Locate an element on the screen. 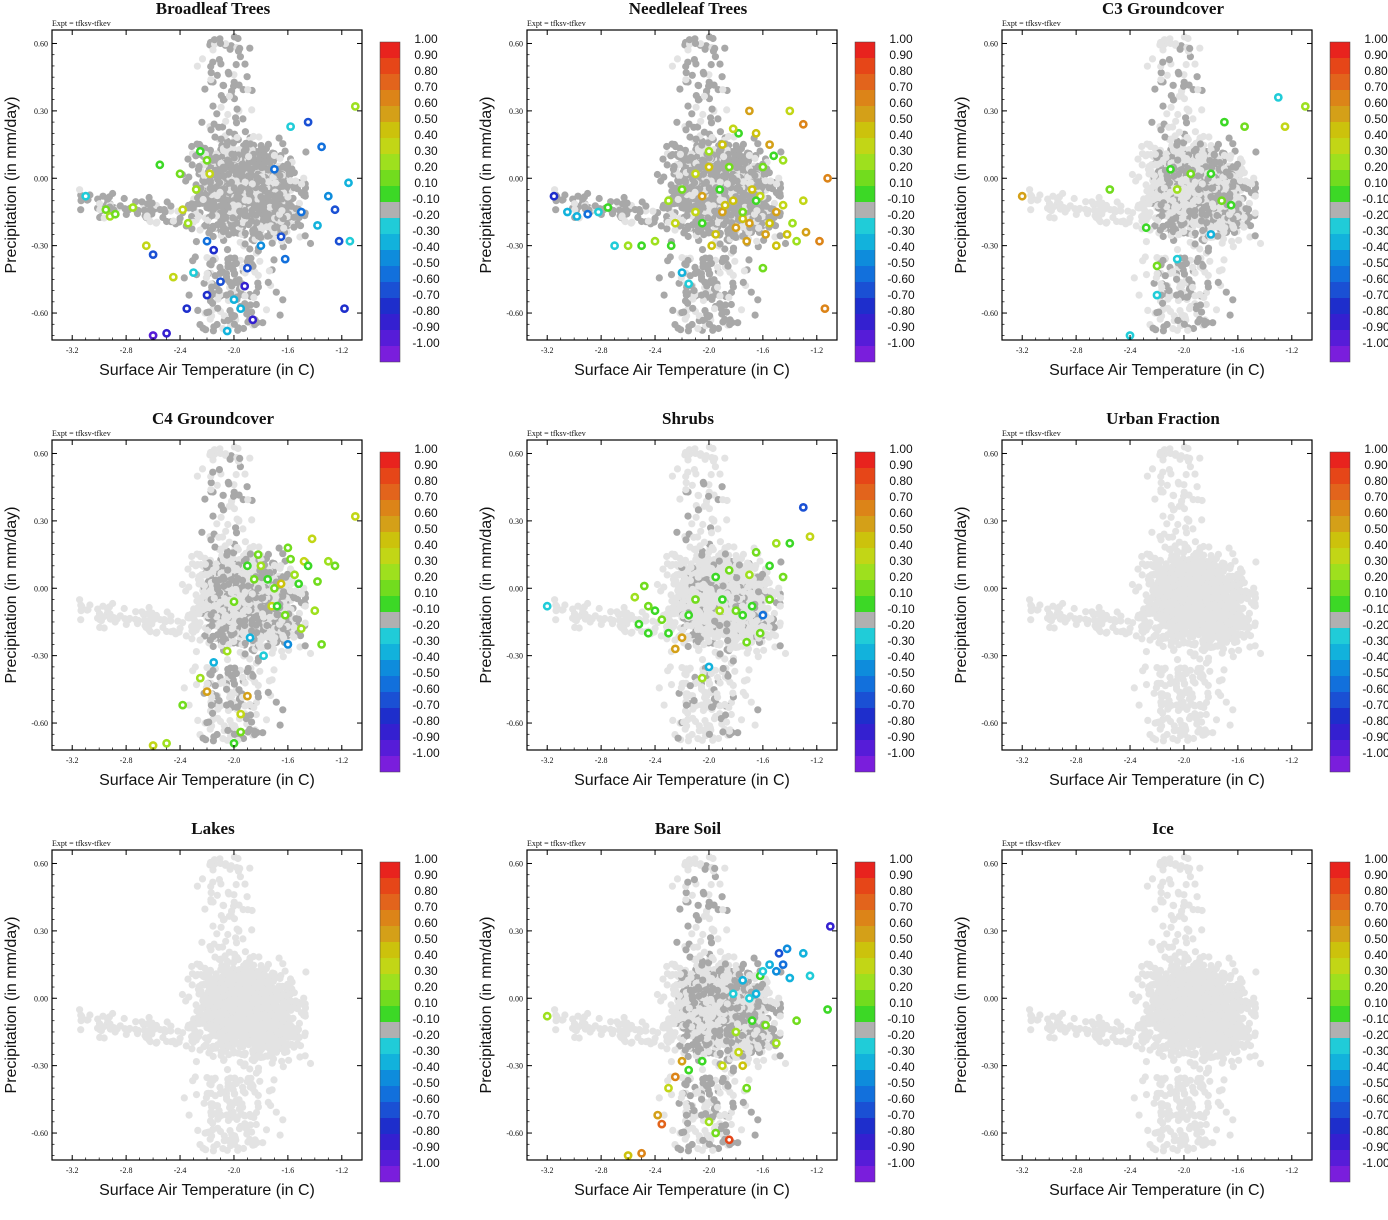 This screenshot has width=1388, height=1220. colorbar-label: 0.20 is located at coordinates (426, 167).